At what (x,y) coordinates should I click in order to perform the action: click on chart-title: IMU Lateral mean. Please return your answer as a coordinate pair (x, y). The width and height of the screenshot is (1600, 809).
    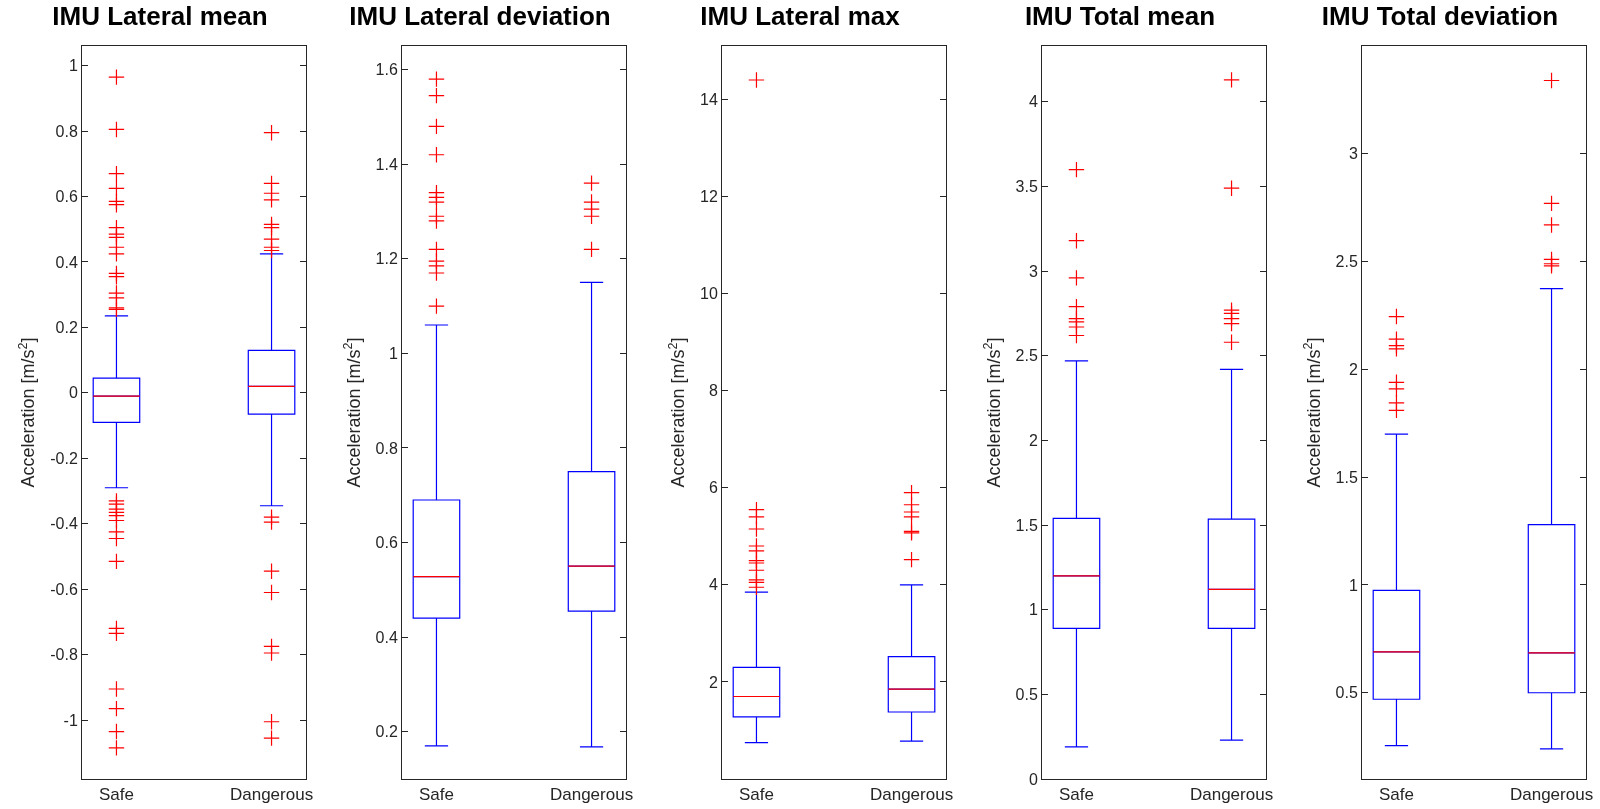
    Looking at the image, I should click on (160, 15).